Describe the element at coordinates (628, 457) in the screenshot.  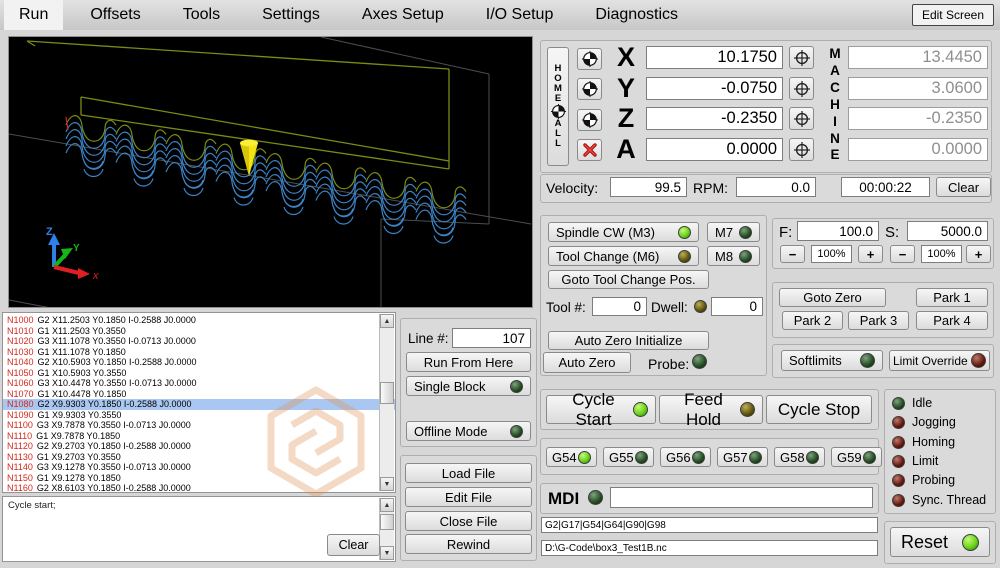
I see `g55-button: G55` at that location.